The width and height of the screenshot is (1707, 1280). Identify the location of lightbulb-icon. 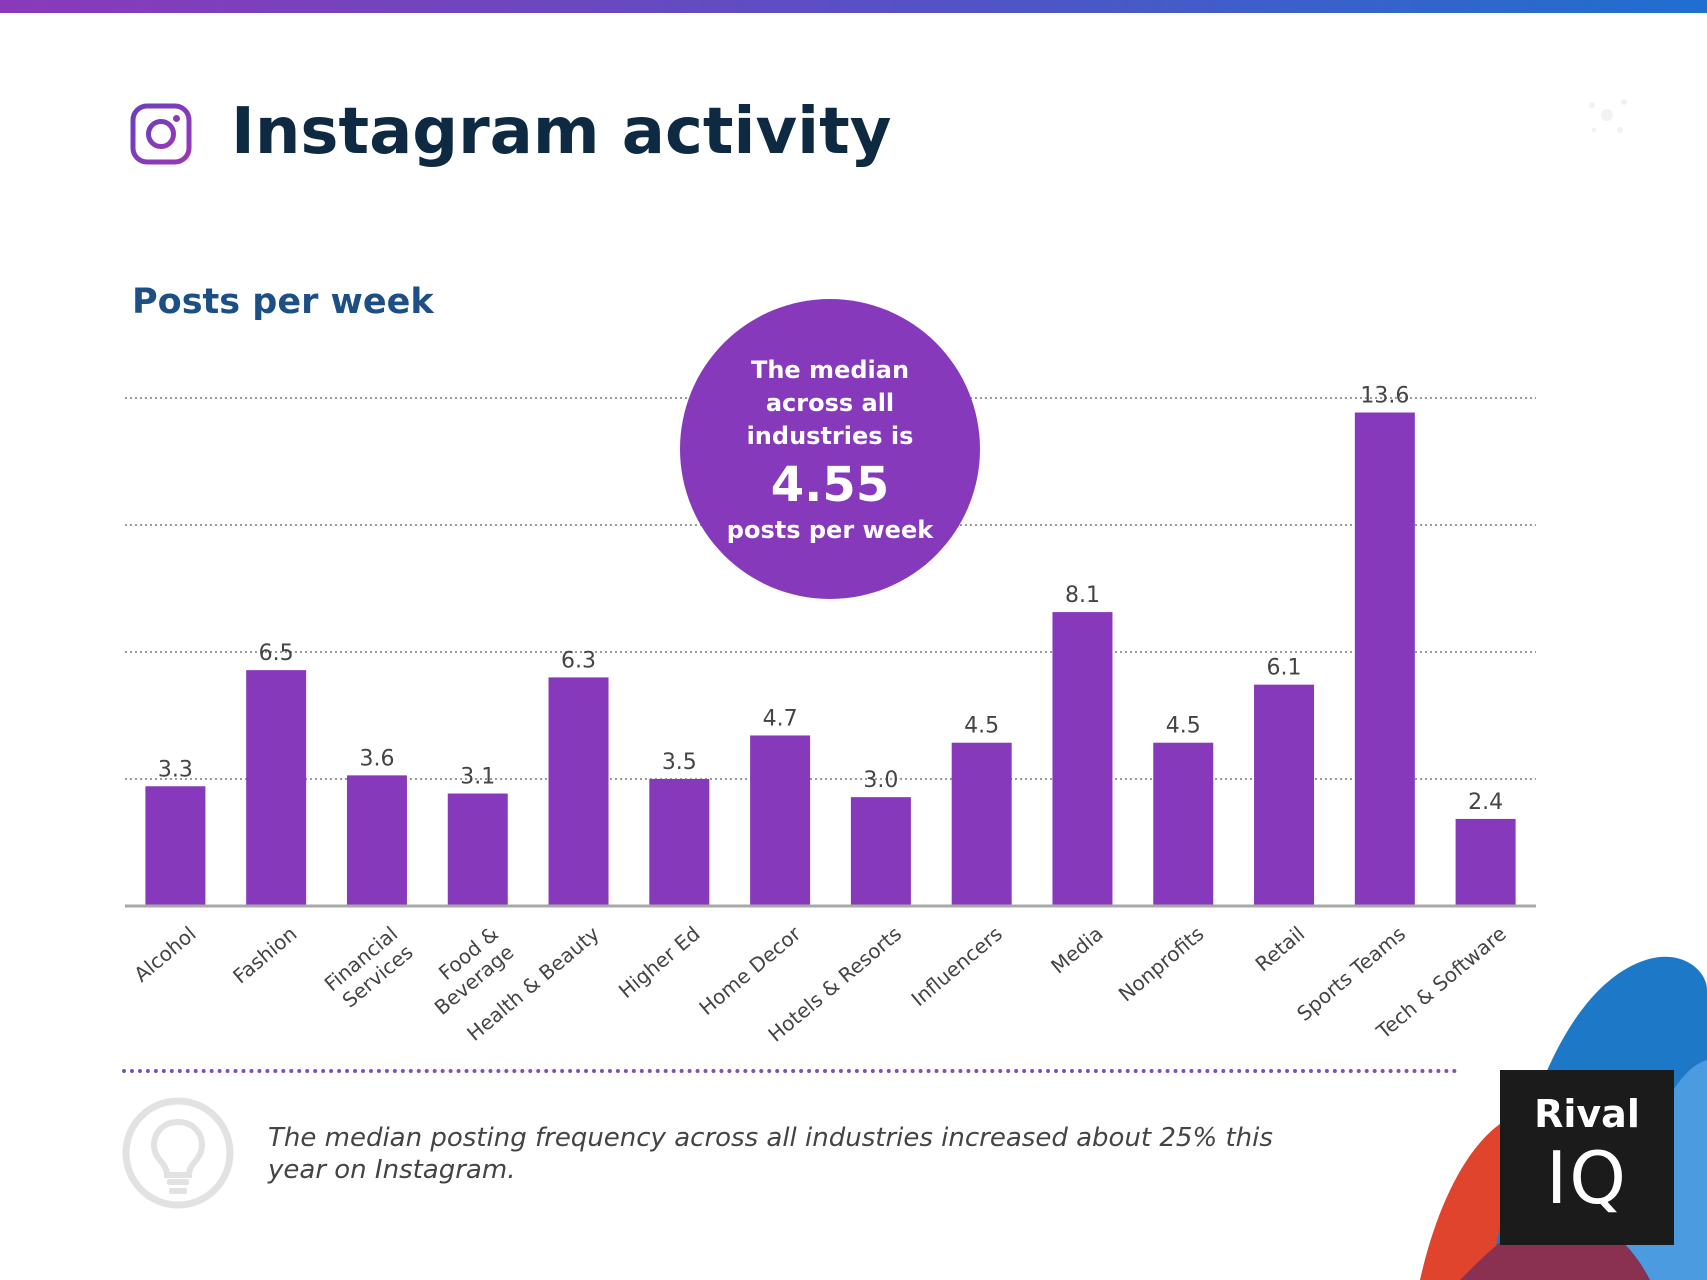
(178, 1153).